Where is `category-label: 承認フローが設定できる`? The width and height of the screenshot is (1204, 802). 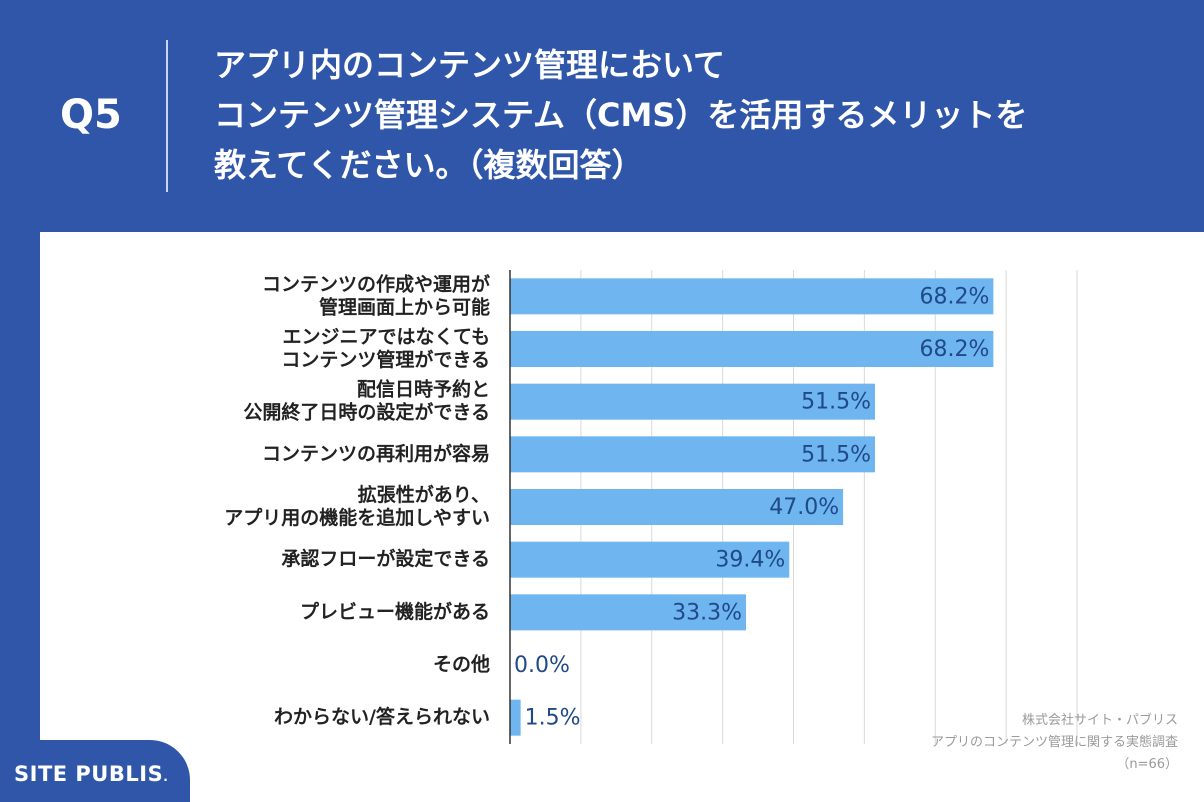
category-label: 承認フローが設定できる is located at coordinates (385, 558).